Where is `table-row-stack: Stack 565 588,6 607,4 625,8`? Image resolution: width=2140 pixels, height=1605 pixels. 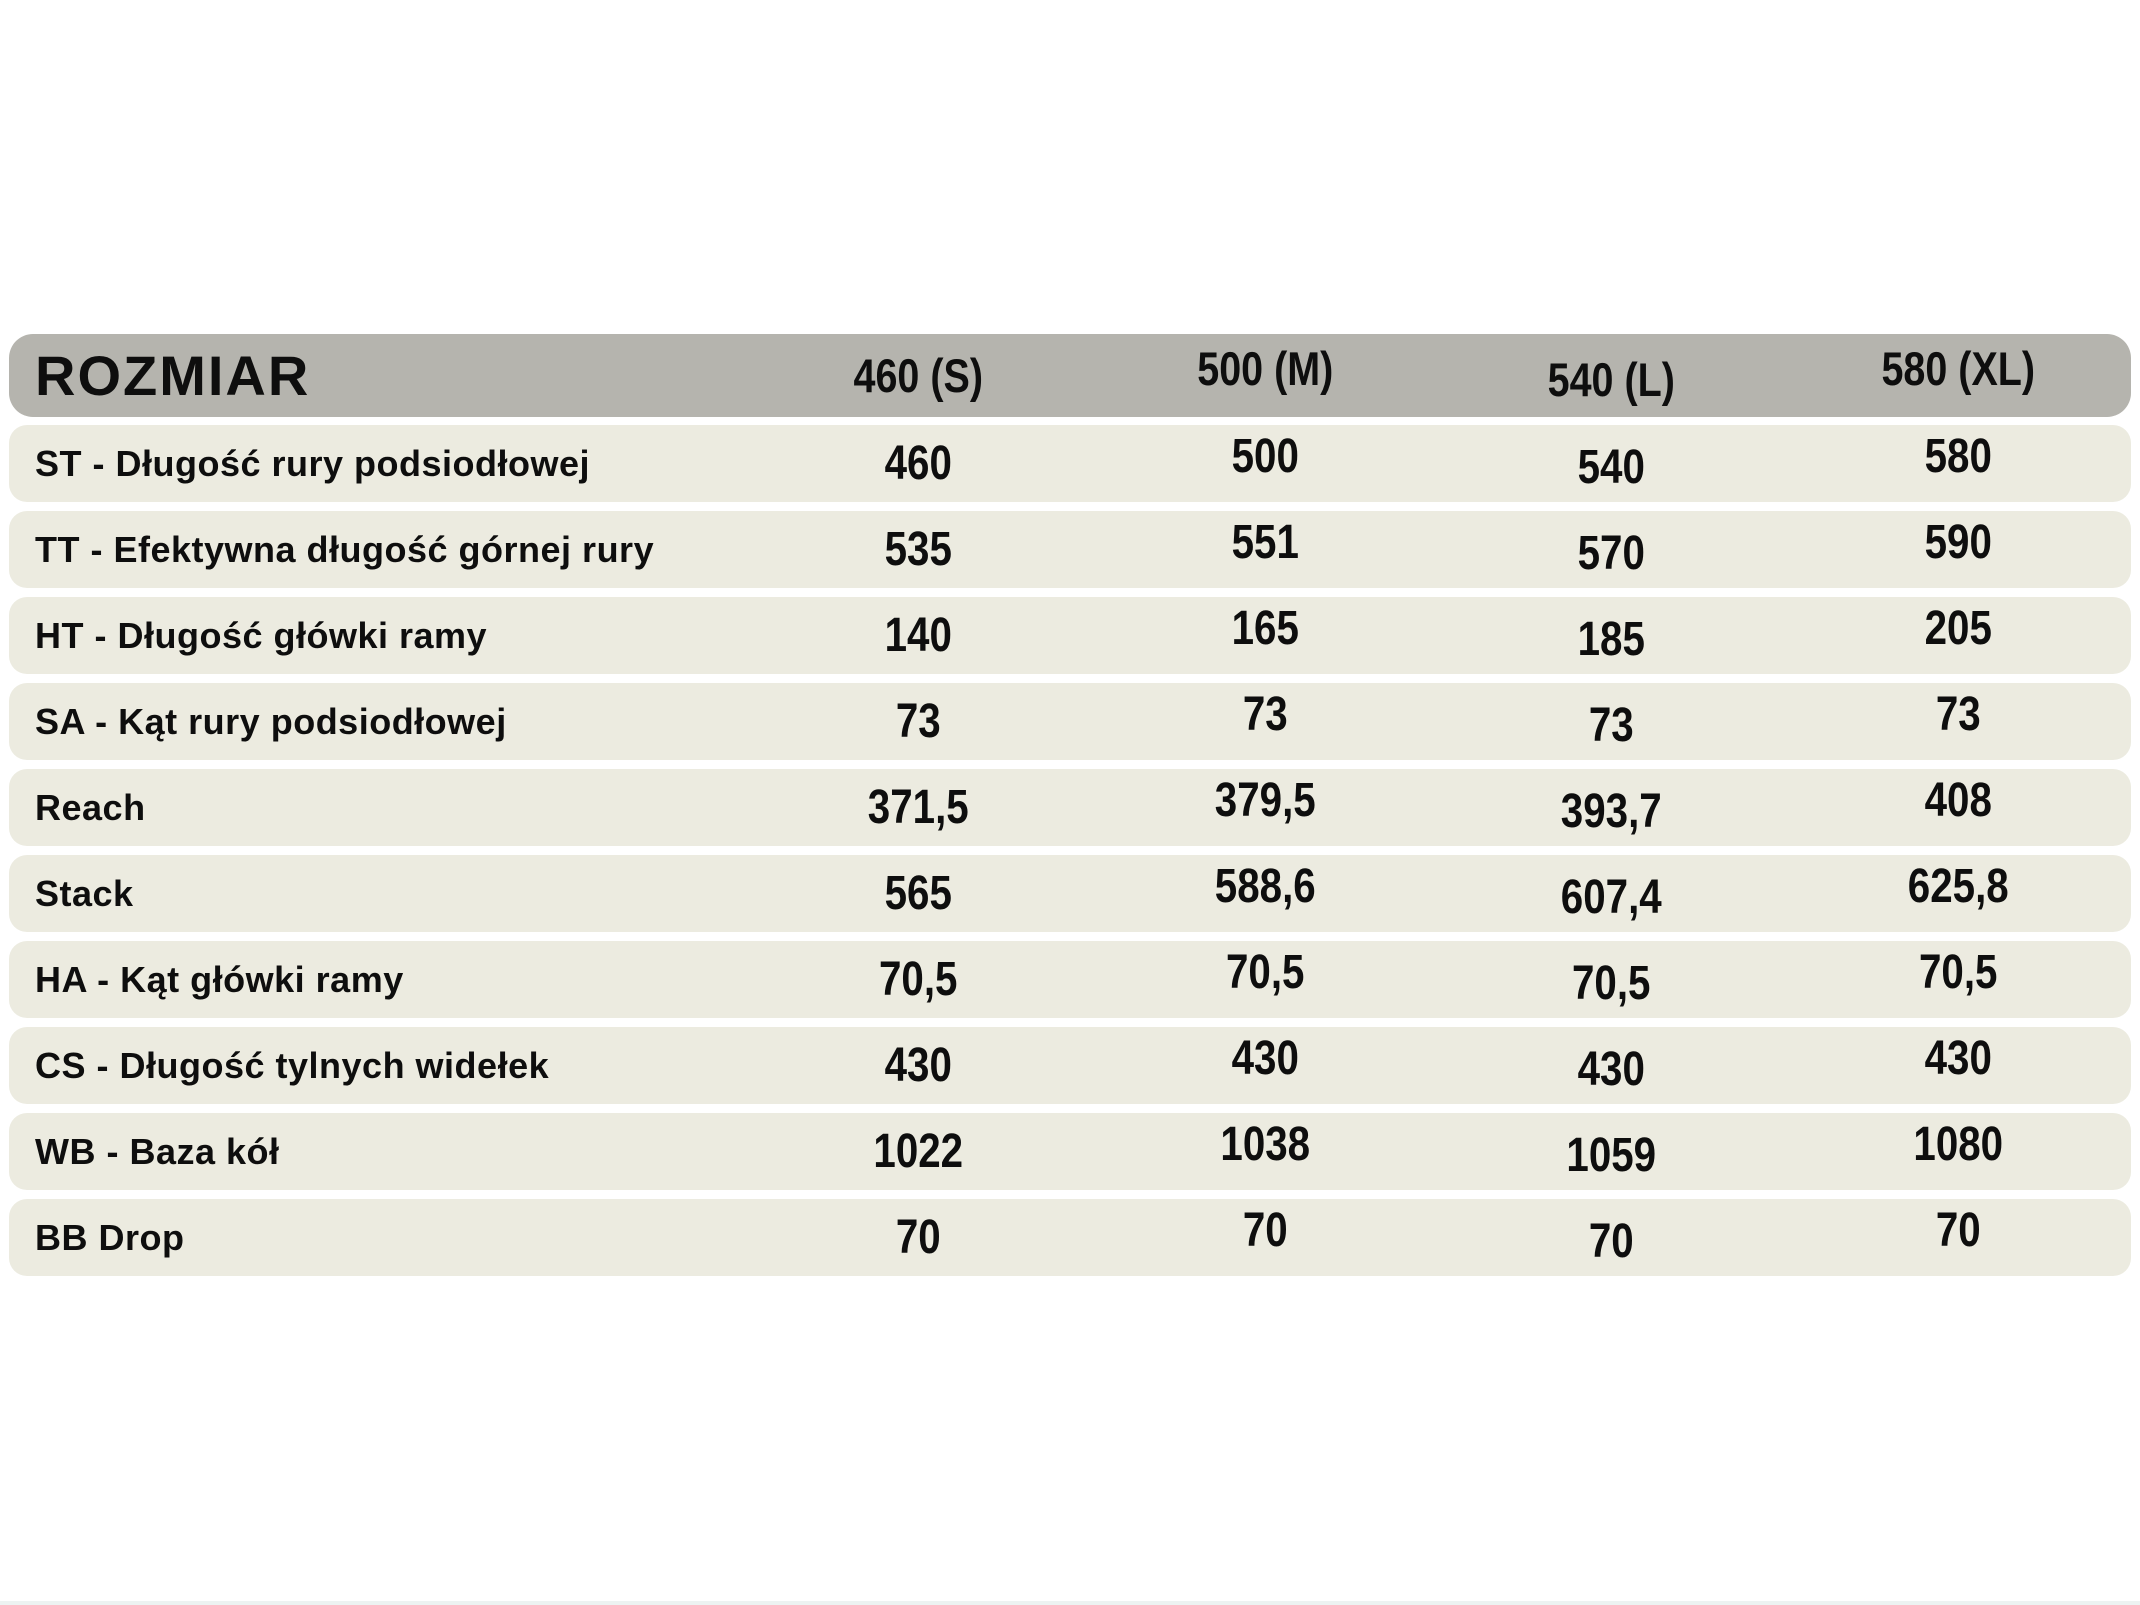
table-row-stack: Stack 565 588,6 607,4 625,8 is located at coordinates (1070, 893).